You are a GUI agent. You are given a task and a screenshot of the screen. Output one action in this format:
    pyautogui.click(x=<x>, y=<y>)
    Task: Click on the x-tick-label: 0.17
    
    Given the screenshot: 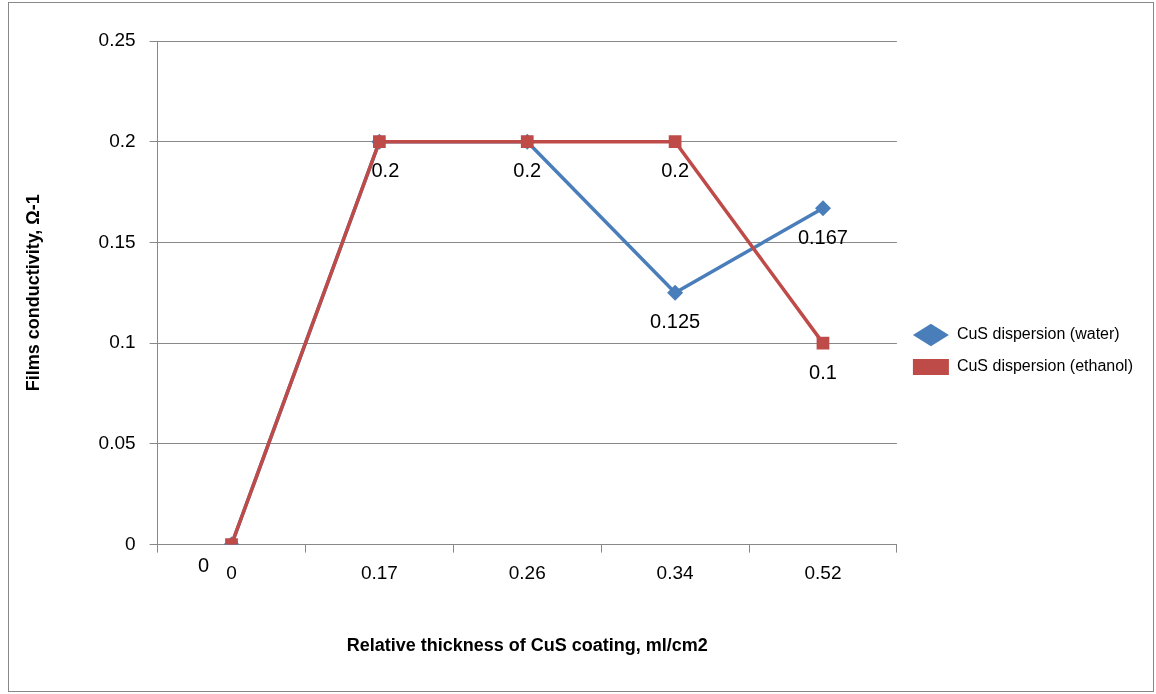 What is the action you would take?
    pyautogui.click(x=379, y=573)
    